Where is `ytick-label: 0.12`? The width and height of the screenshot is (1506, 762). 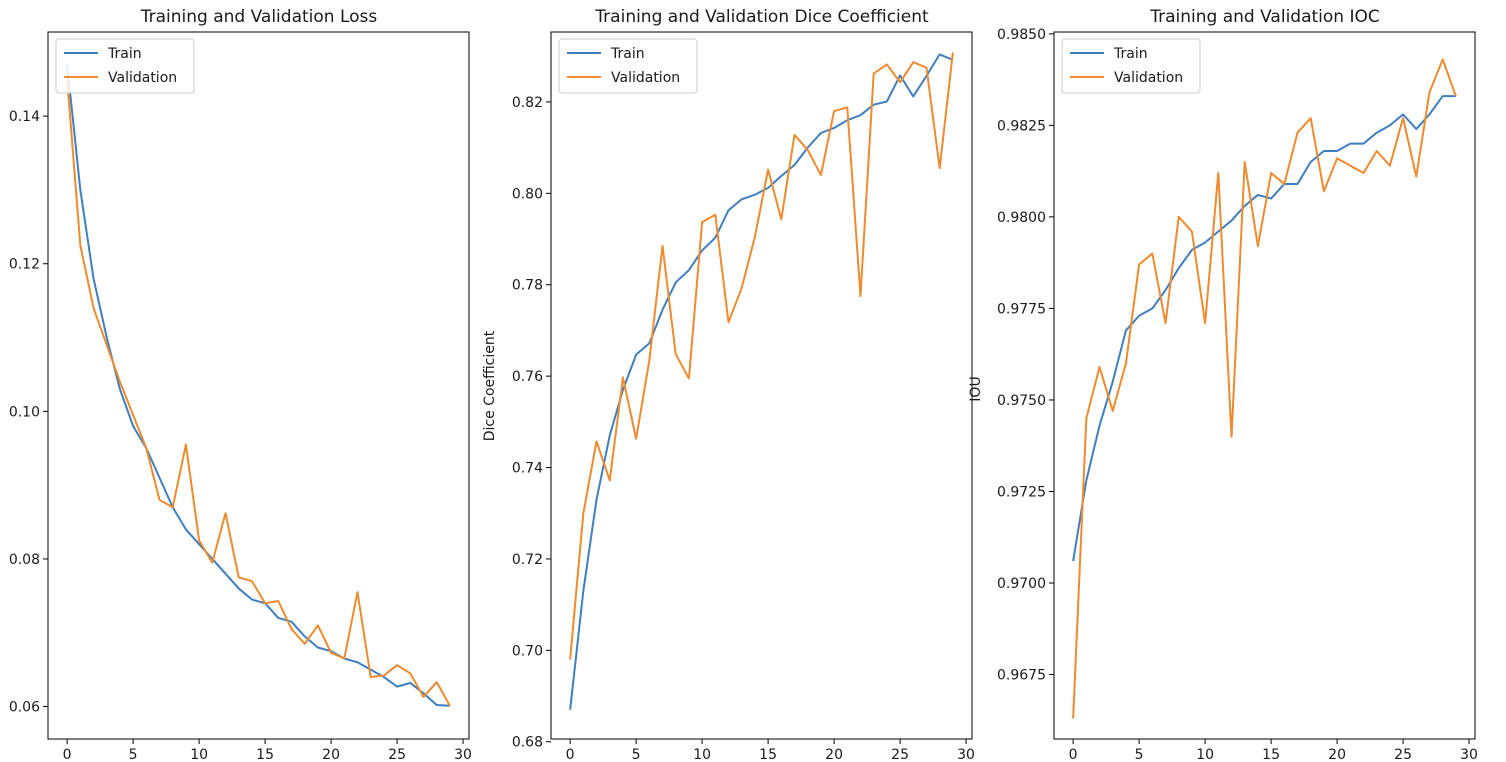
ytick-label: 0.12 is located at coordinates (24, 265).